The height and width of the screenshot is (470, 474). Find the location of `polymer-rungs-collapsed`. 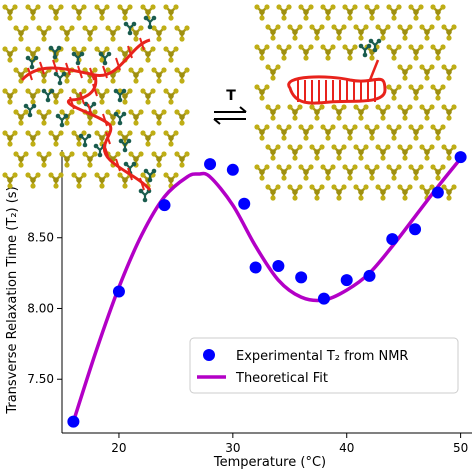

polymer-rungs-collapsed is located at coordinates (336, 91).